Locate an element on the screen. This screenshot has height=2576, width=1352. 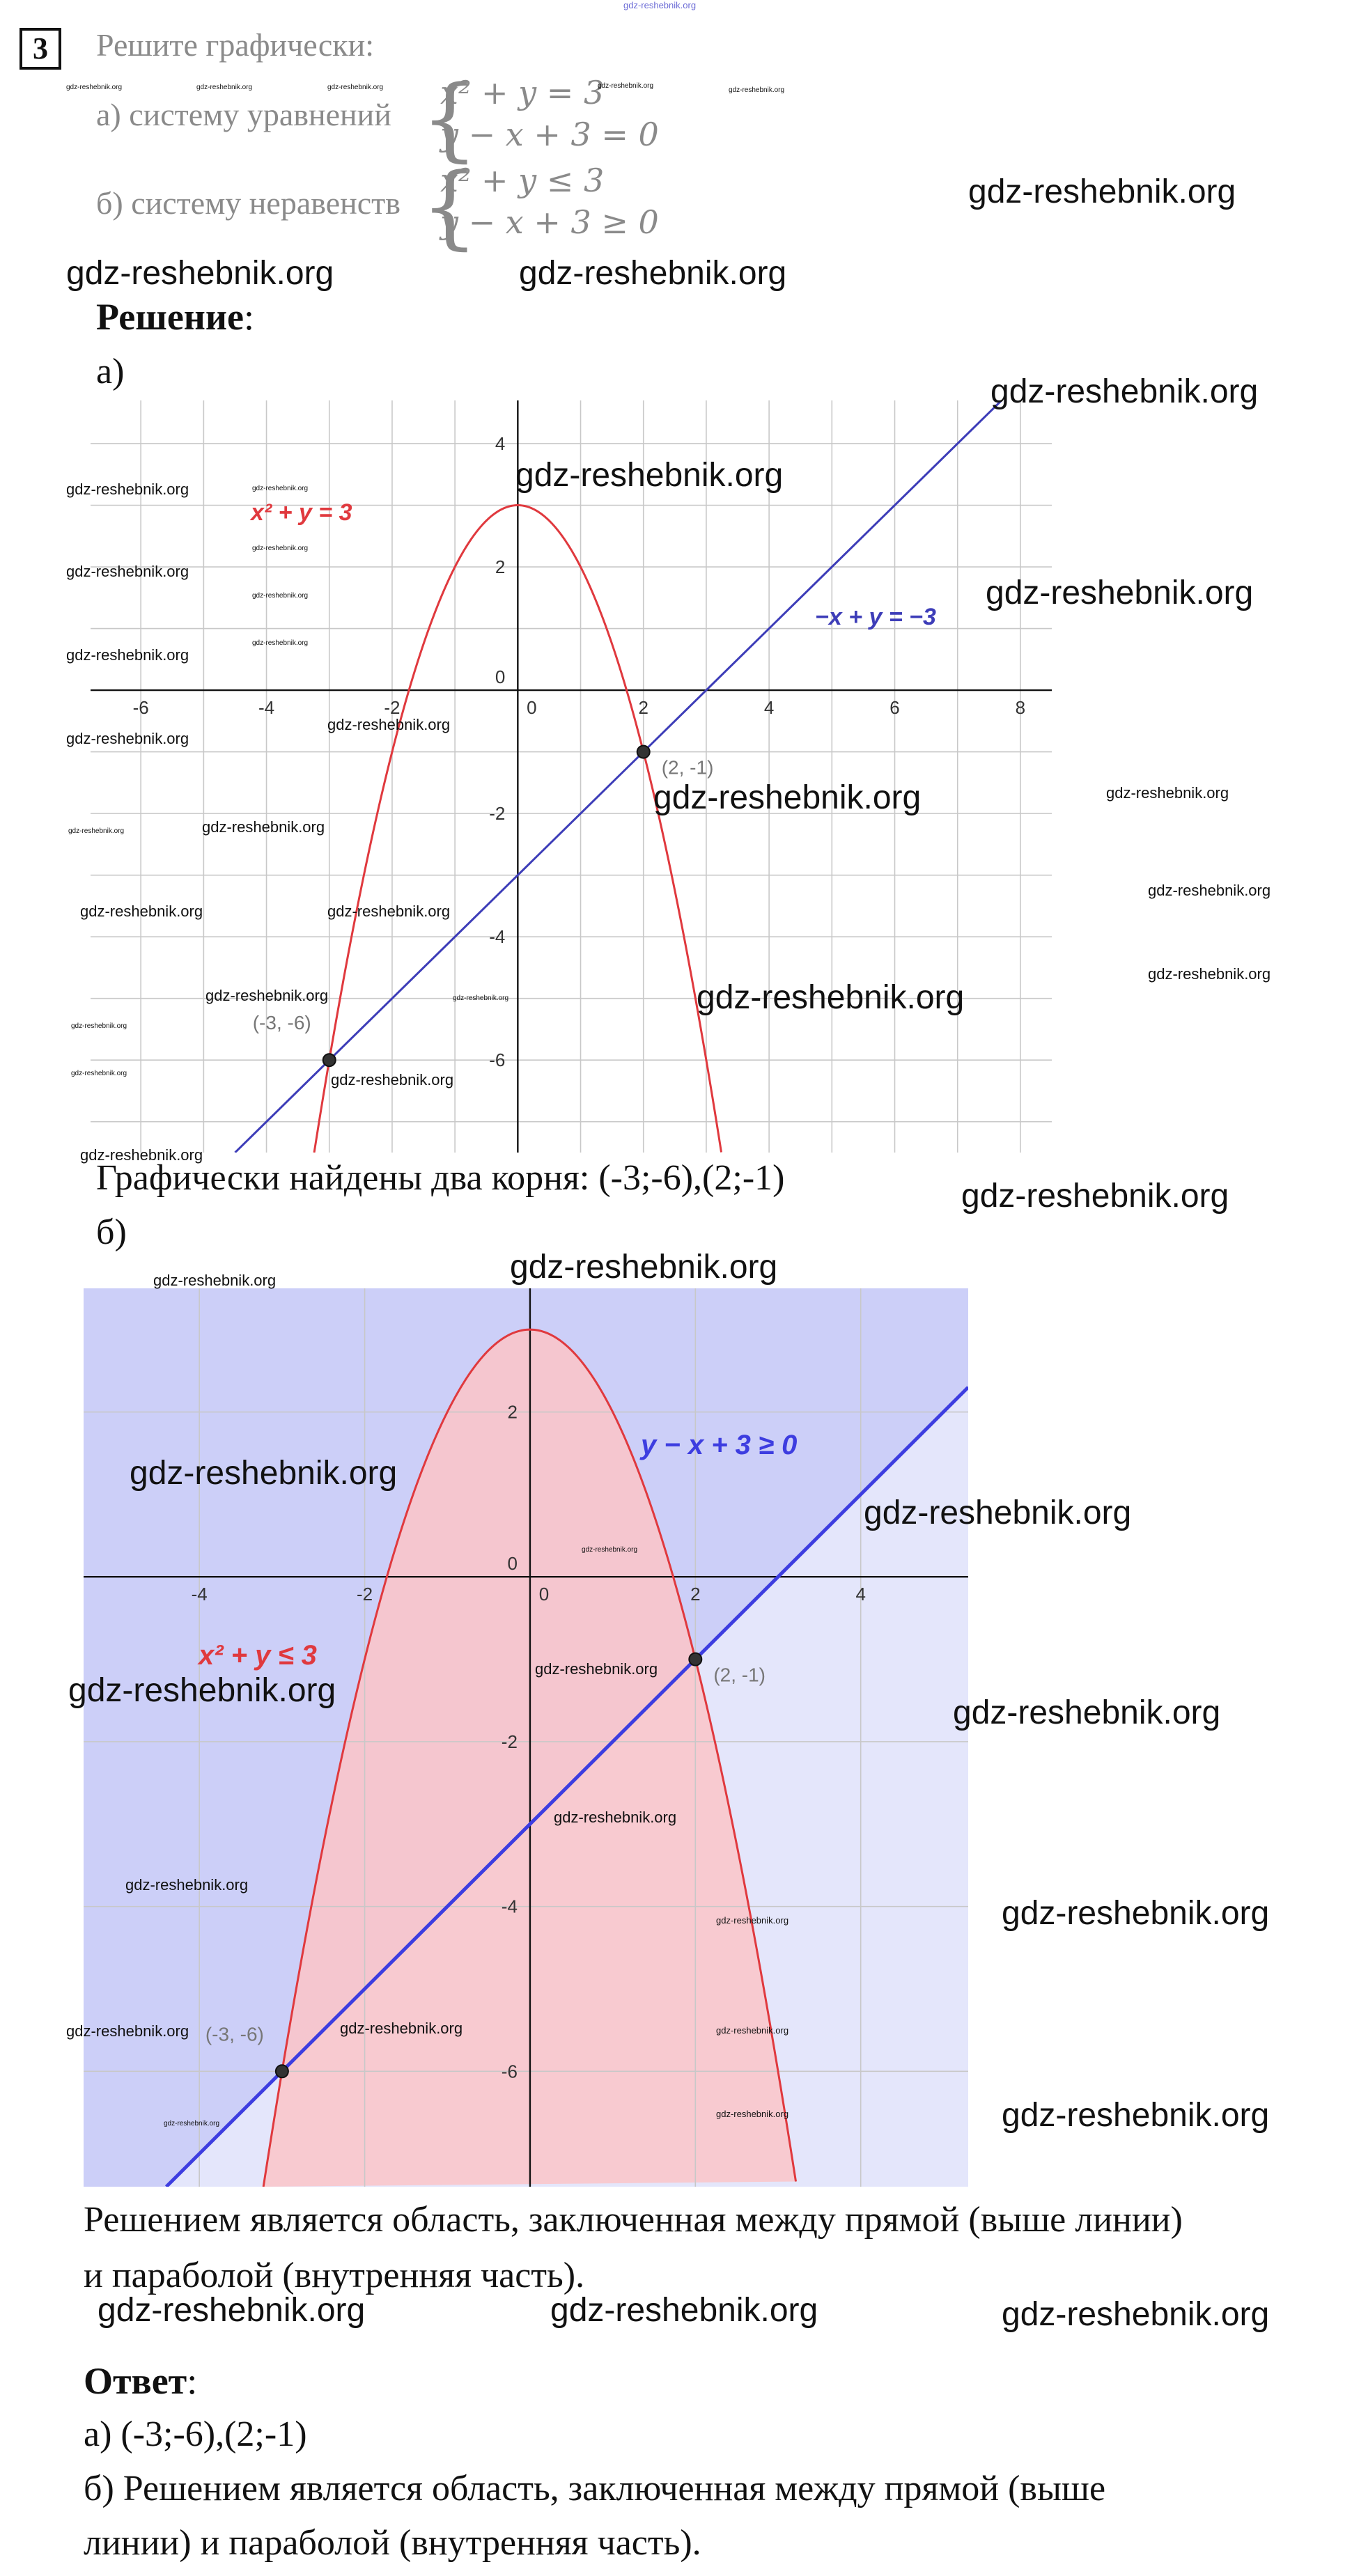
system-b-ineq1: x² + y ≤ 3 is located at coordinates (522, 180).